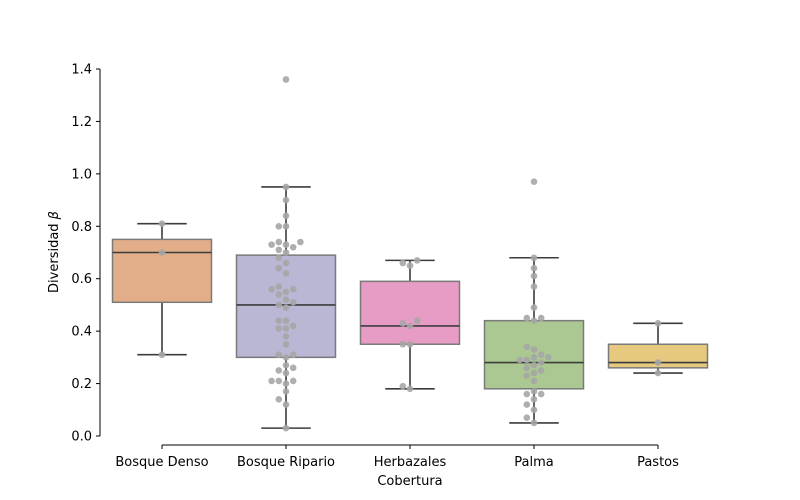  I want to click on y-tick-label: 1.0, so click(81, 174).